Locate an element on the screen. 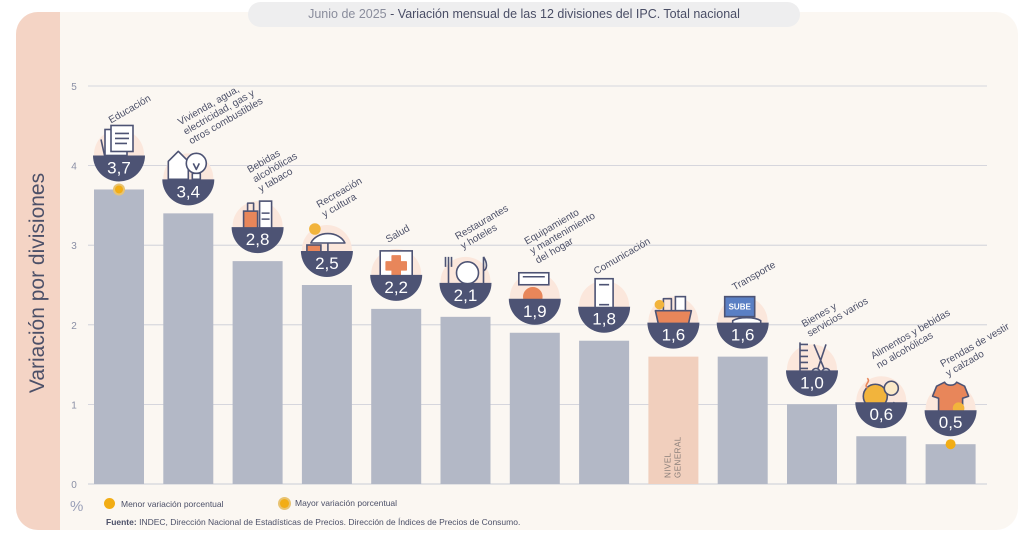  min-dot-icon is located at coordinates (109, 503).